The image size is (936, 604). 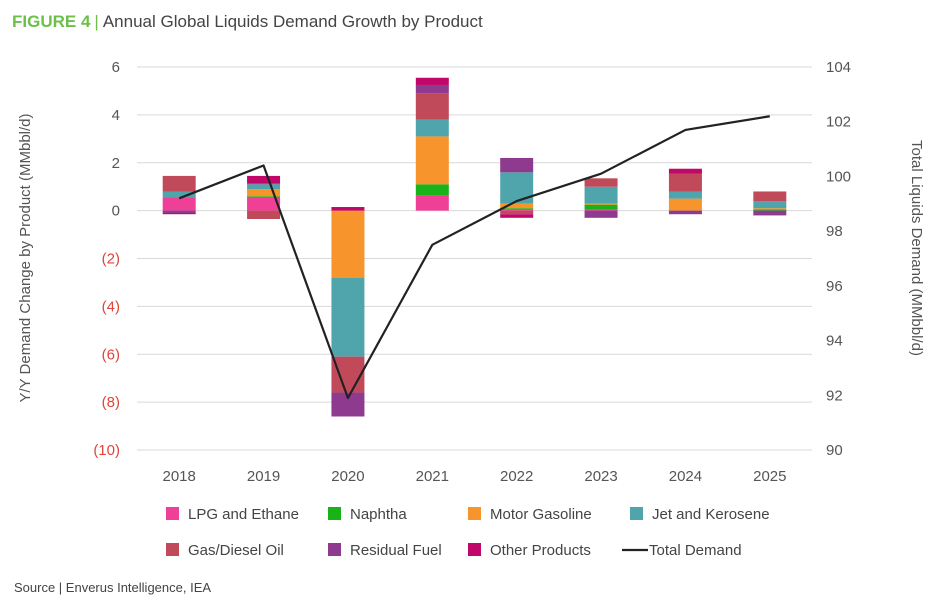 I want to click on legend-label-total-demand: Total Demand, so click(x=695, y=550).